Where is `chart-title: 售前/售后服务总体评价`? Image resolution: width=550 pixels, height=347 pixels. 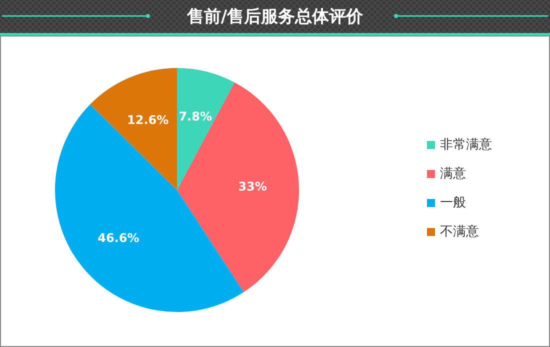 chart-title: 售前/售后服务总体评价 is located at coordinates (275, 17).